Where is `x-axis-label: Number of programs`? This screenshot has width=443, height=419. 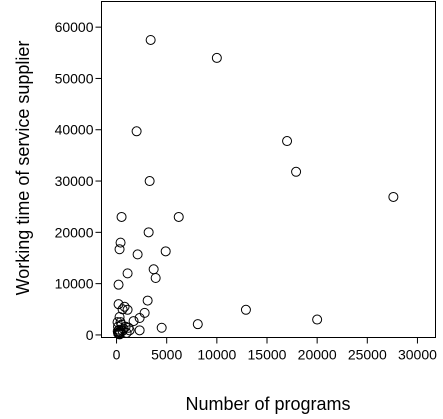 x-axis-label: Number of programs is located at coordinates (267, 404).